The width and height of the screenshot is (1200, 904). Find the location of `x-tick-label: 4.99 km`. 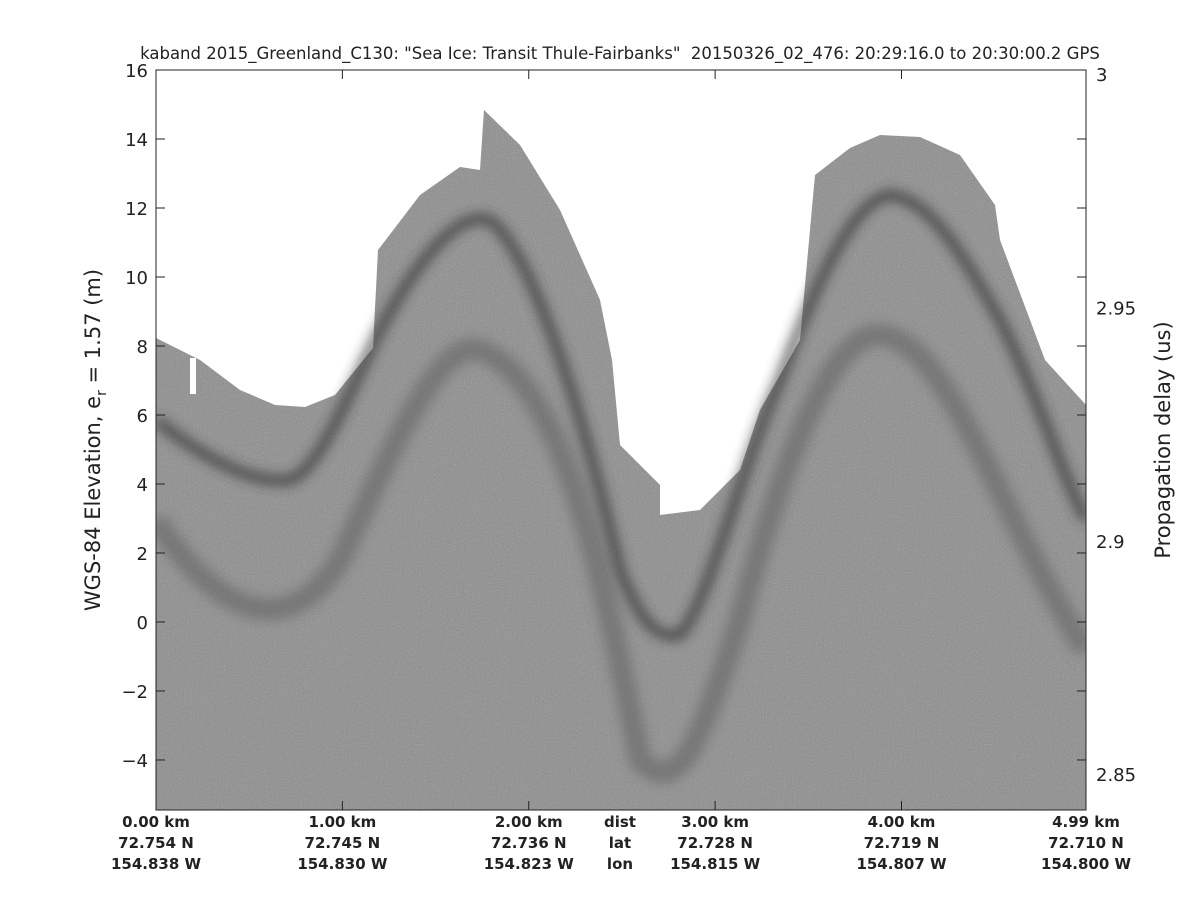

x-tick-label: 4.99 km is located at coordinates (1086, 822).